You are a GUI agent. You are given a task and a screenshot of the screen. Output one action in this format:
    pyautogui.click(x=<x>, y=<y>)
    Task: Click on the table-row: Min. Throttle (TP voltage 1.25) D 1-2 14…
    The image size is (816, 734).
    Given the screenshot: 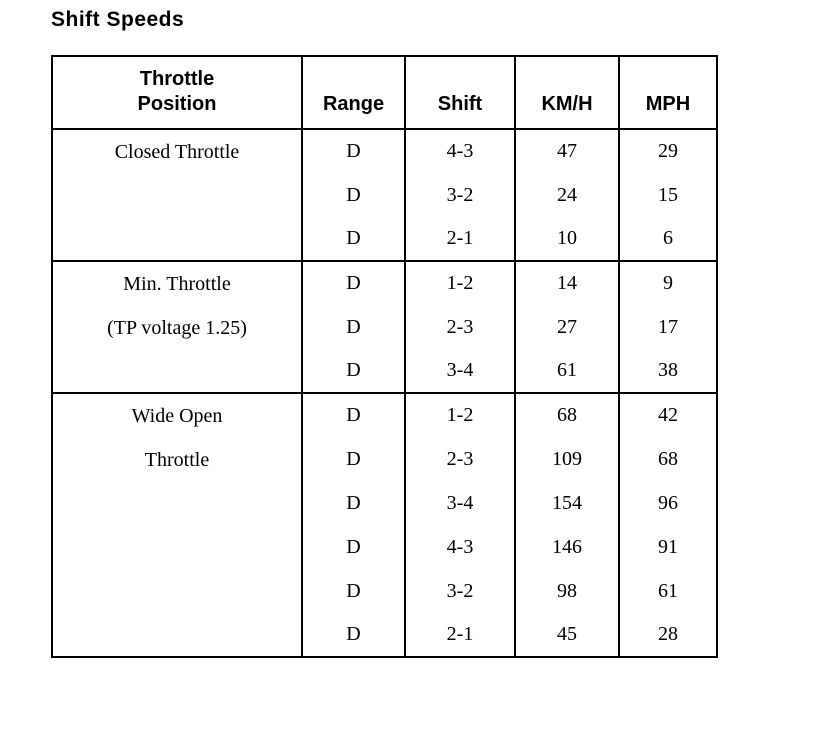 What is the action you would take?
    pyautogui.click(x=384, y=327)
    